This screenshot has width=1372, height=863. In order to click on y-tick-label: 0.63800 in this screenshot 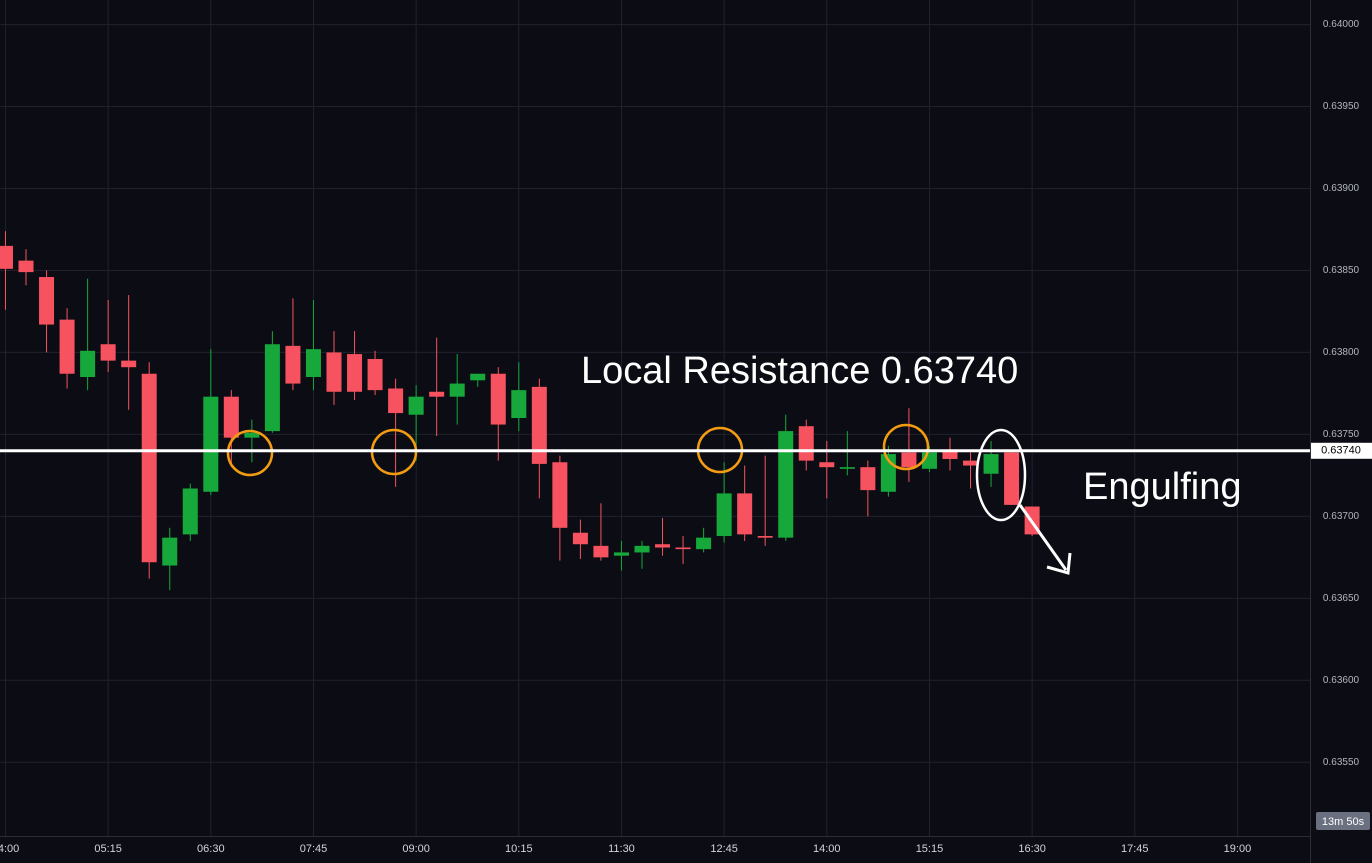, I will do `click(1341, 352)`.